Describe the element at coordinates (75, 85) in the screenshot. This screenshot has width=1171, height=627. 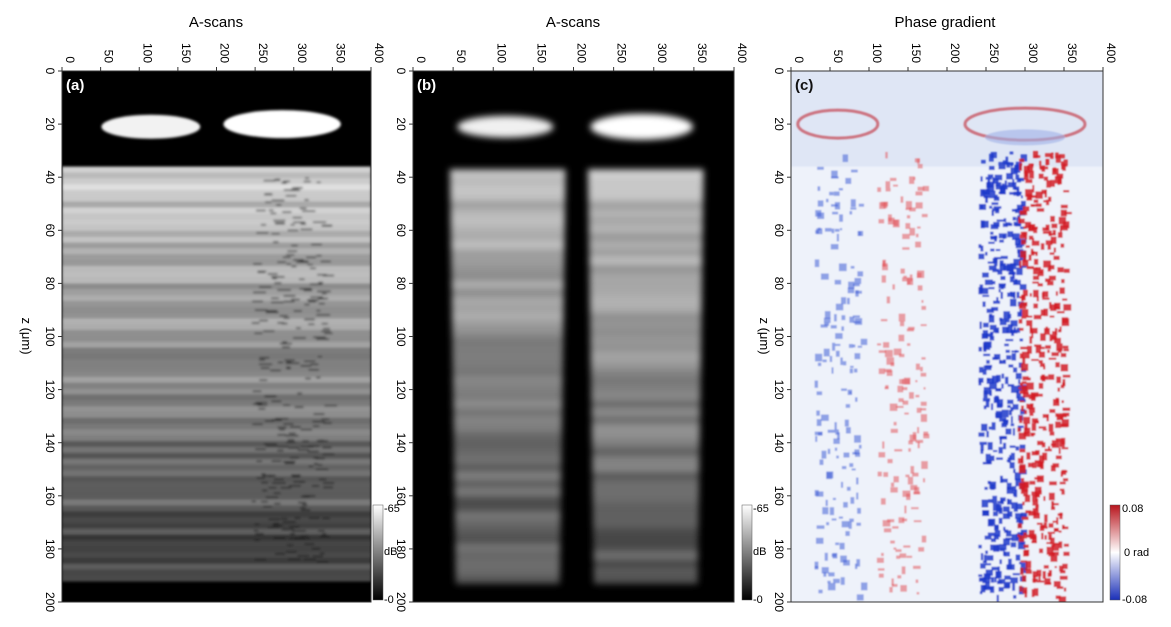
I see `panel-label: (a)` at that location.